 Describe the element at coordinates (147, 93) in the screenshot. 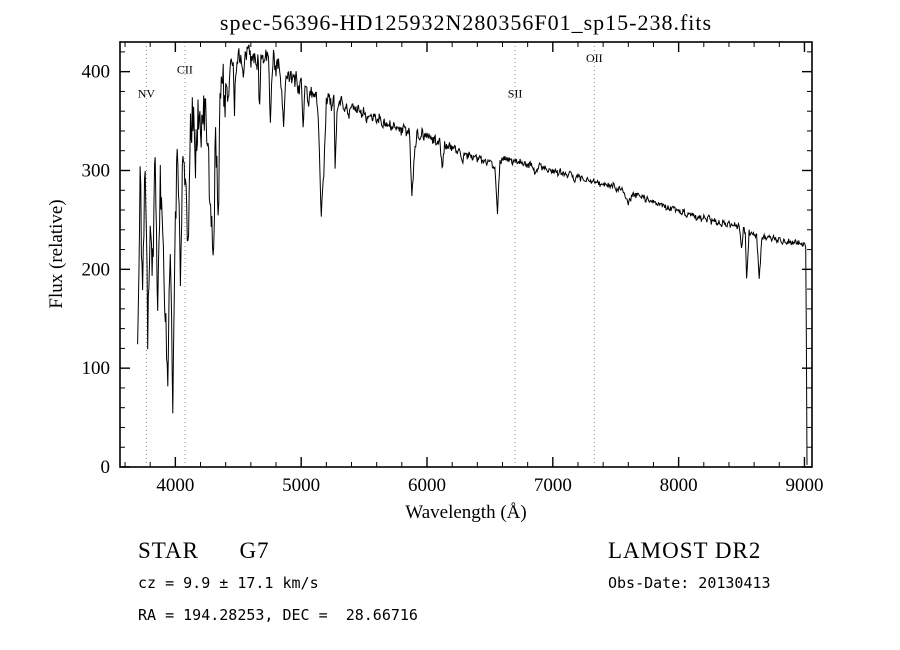

I see `spectral-line-label-nv: NV` at that location.